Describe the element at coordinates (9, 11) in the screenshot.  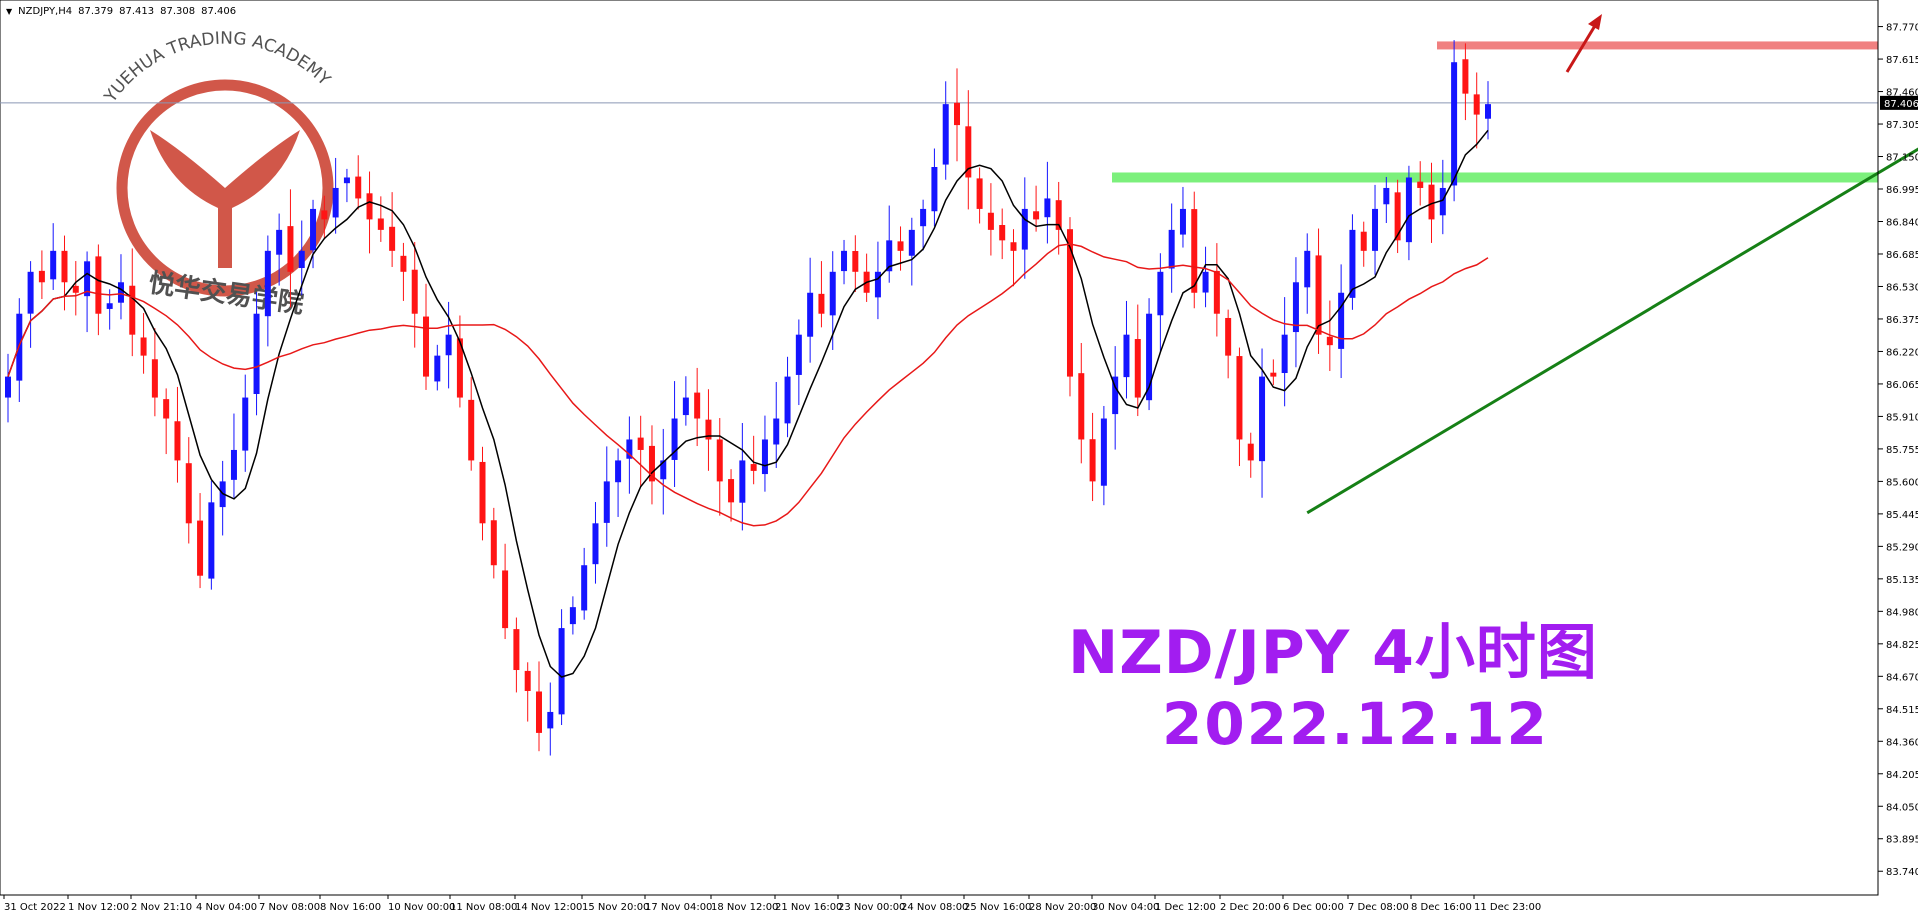
I see `dropdown-triangle-icon: ▼` at that location.